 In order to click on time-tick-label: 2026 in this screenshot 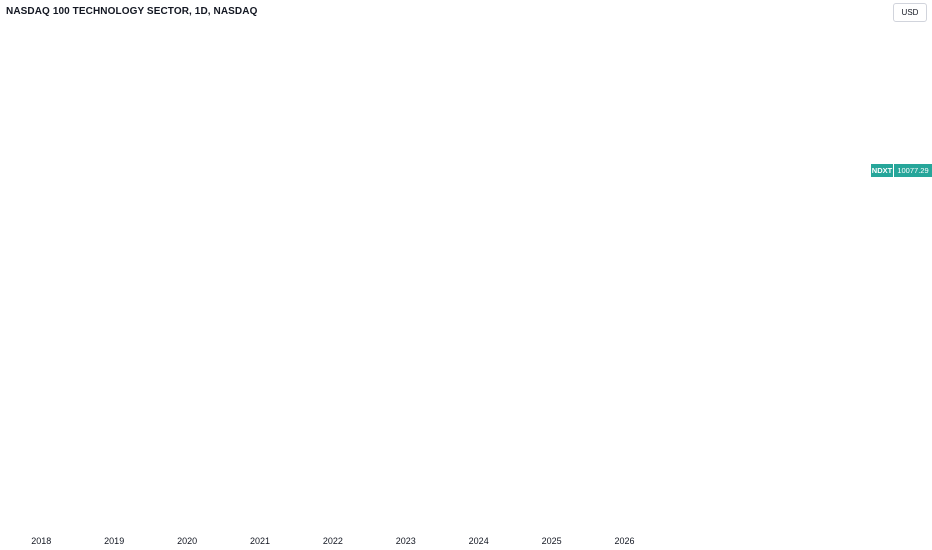, I will do `click(624, 541)`.